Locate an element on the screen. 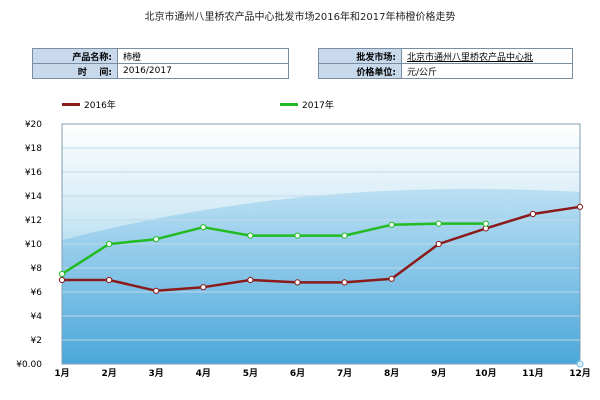 The width and height of the screenshot is (600, 400). info-table-left: 产品名称: 柿橙 时 间: 2016/2017 is located at coordinates (160, 63).